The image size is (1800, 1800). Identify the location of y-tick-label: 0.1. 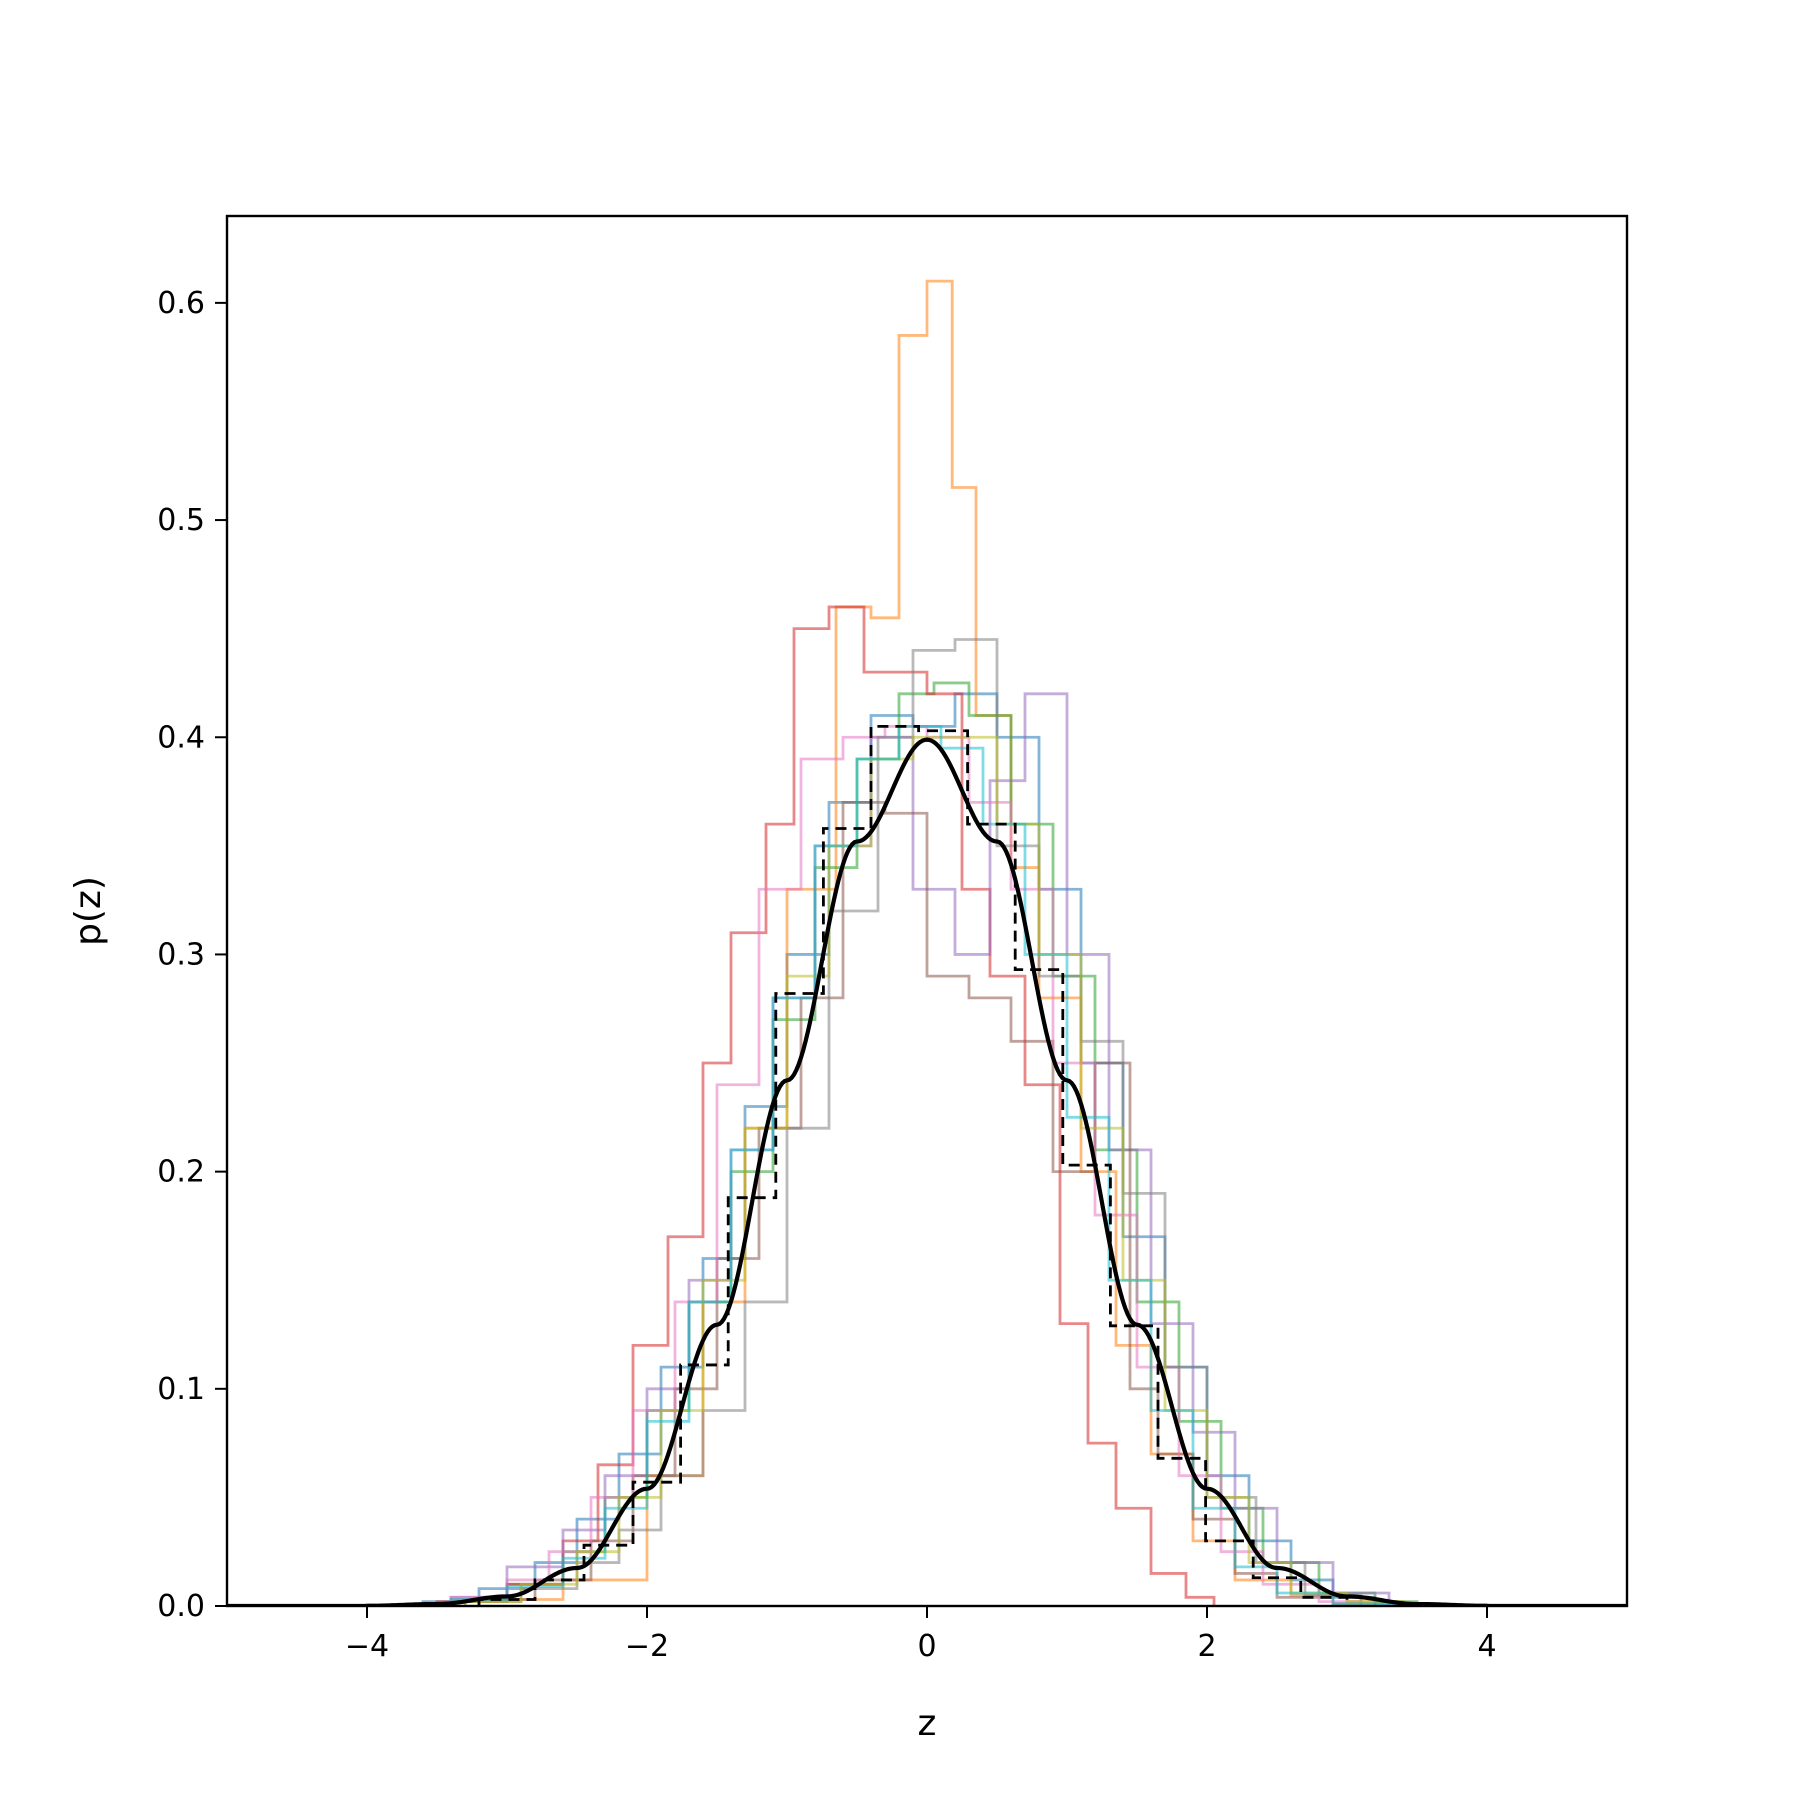
(181, 1389).